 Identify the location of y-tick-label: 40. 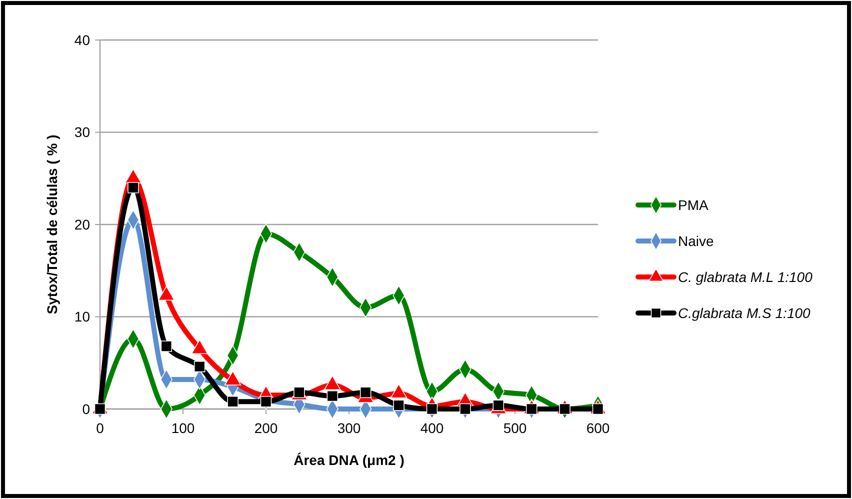
(82, 40).